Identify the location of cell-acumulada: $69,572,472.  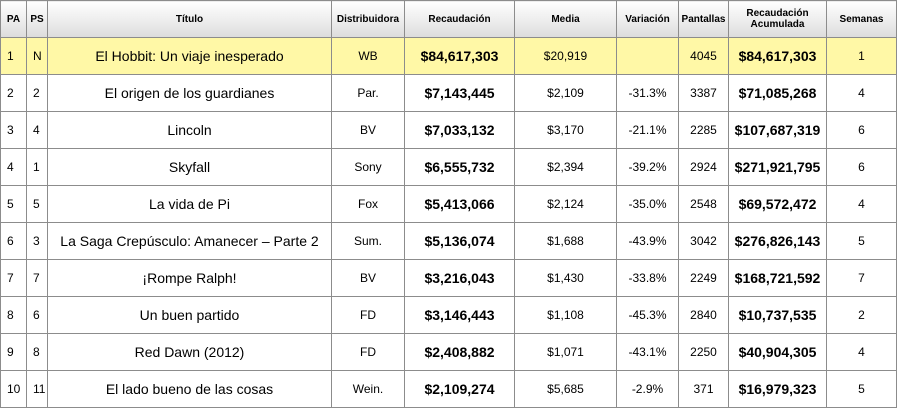
(777, 204).